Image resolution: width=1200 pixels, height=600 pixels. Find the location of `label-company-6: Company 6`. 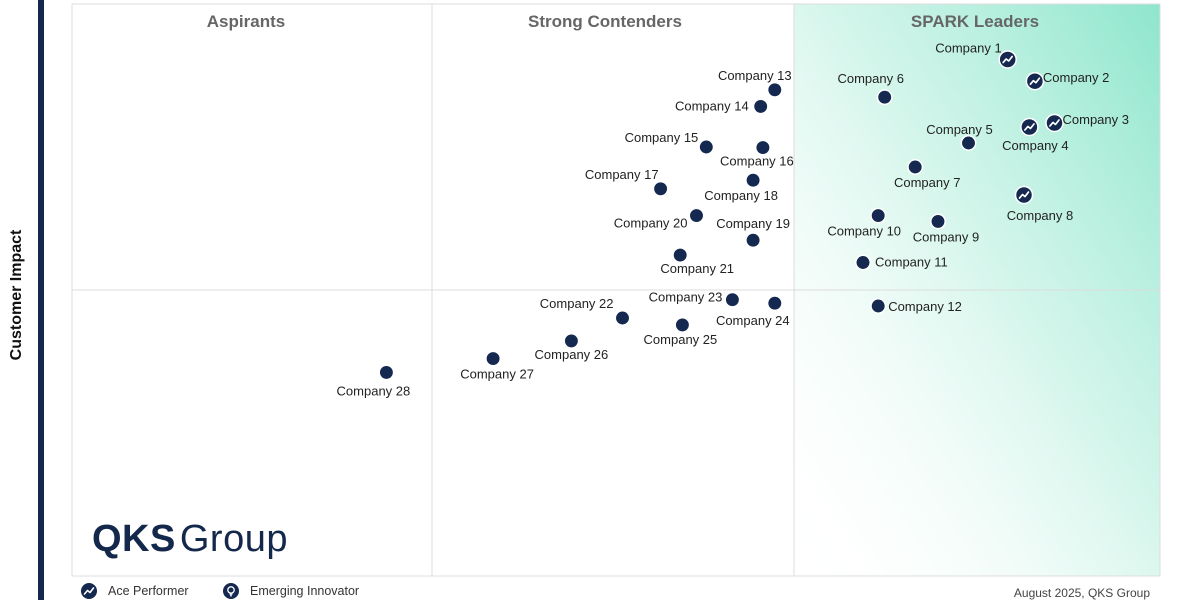

label-company-6: Company 6 is located at coordinates (870, 78).